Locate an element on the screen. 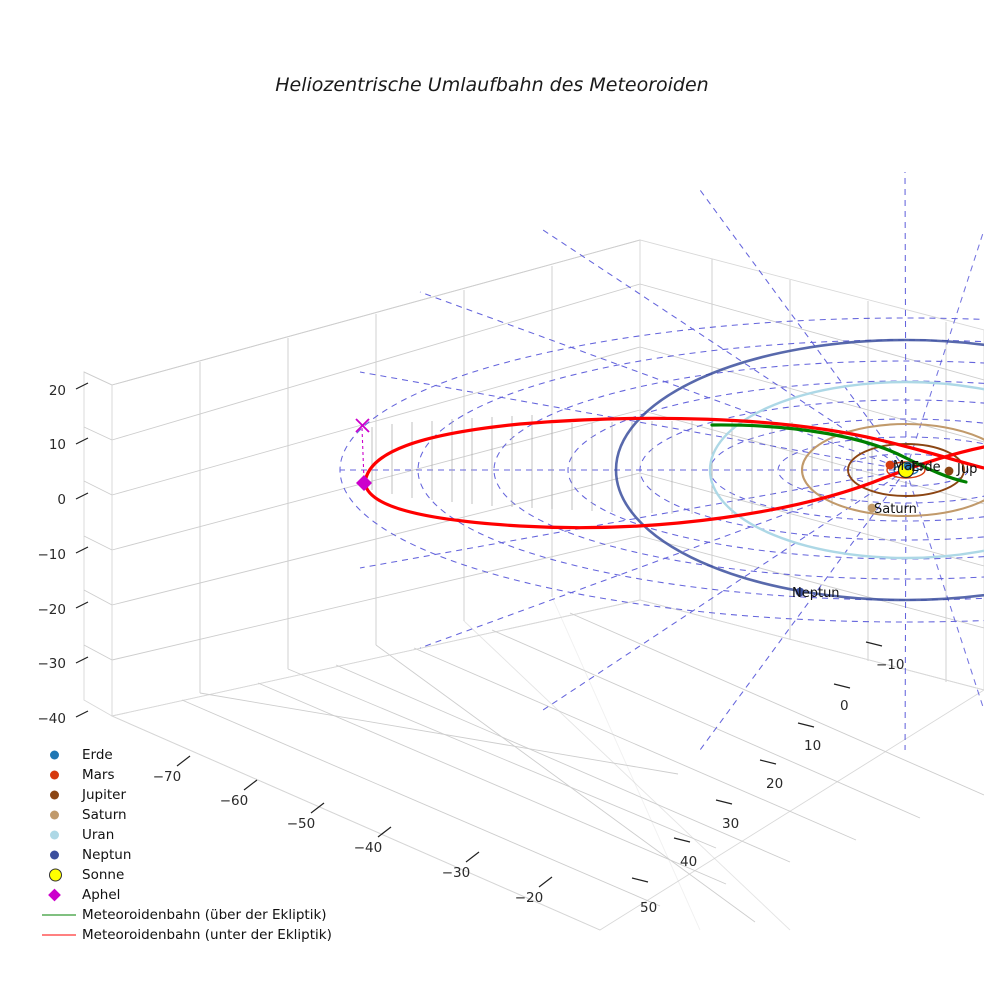  erde-label: Erde is located at coordinates (926, 467).